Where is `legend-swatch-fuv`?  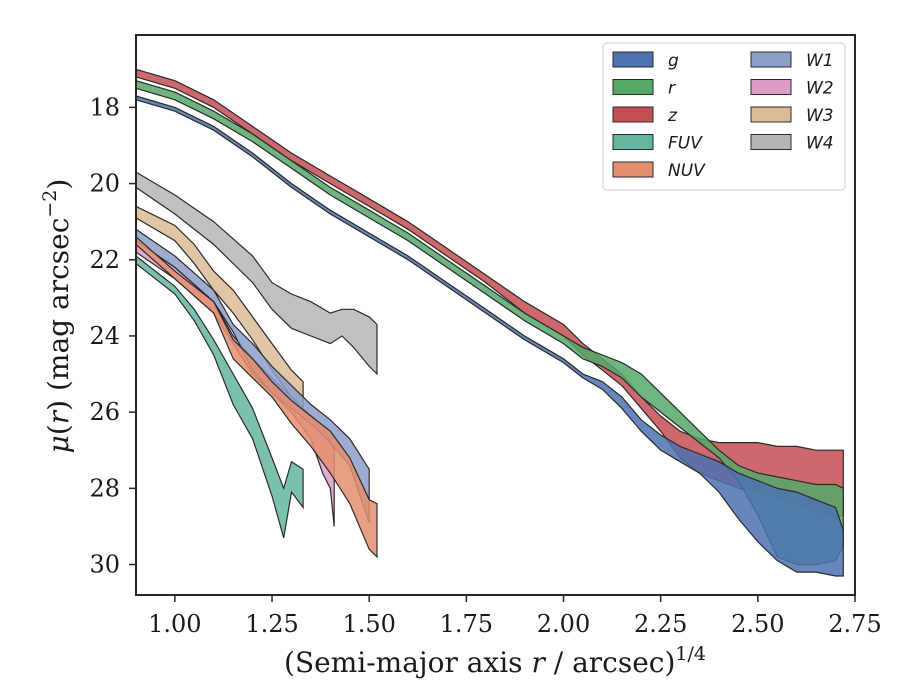 legend-swatch-fuv is located at coordinates (633, 142).